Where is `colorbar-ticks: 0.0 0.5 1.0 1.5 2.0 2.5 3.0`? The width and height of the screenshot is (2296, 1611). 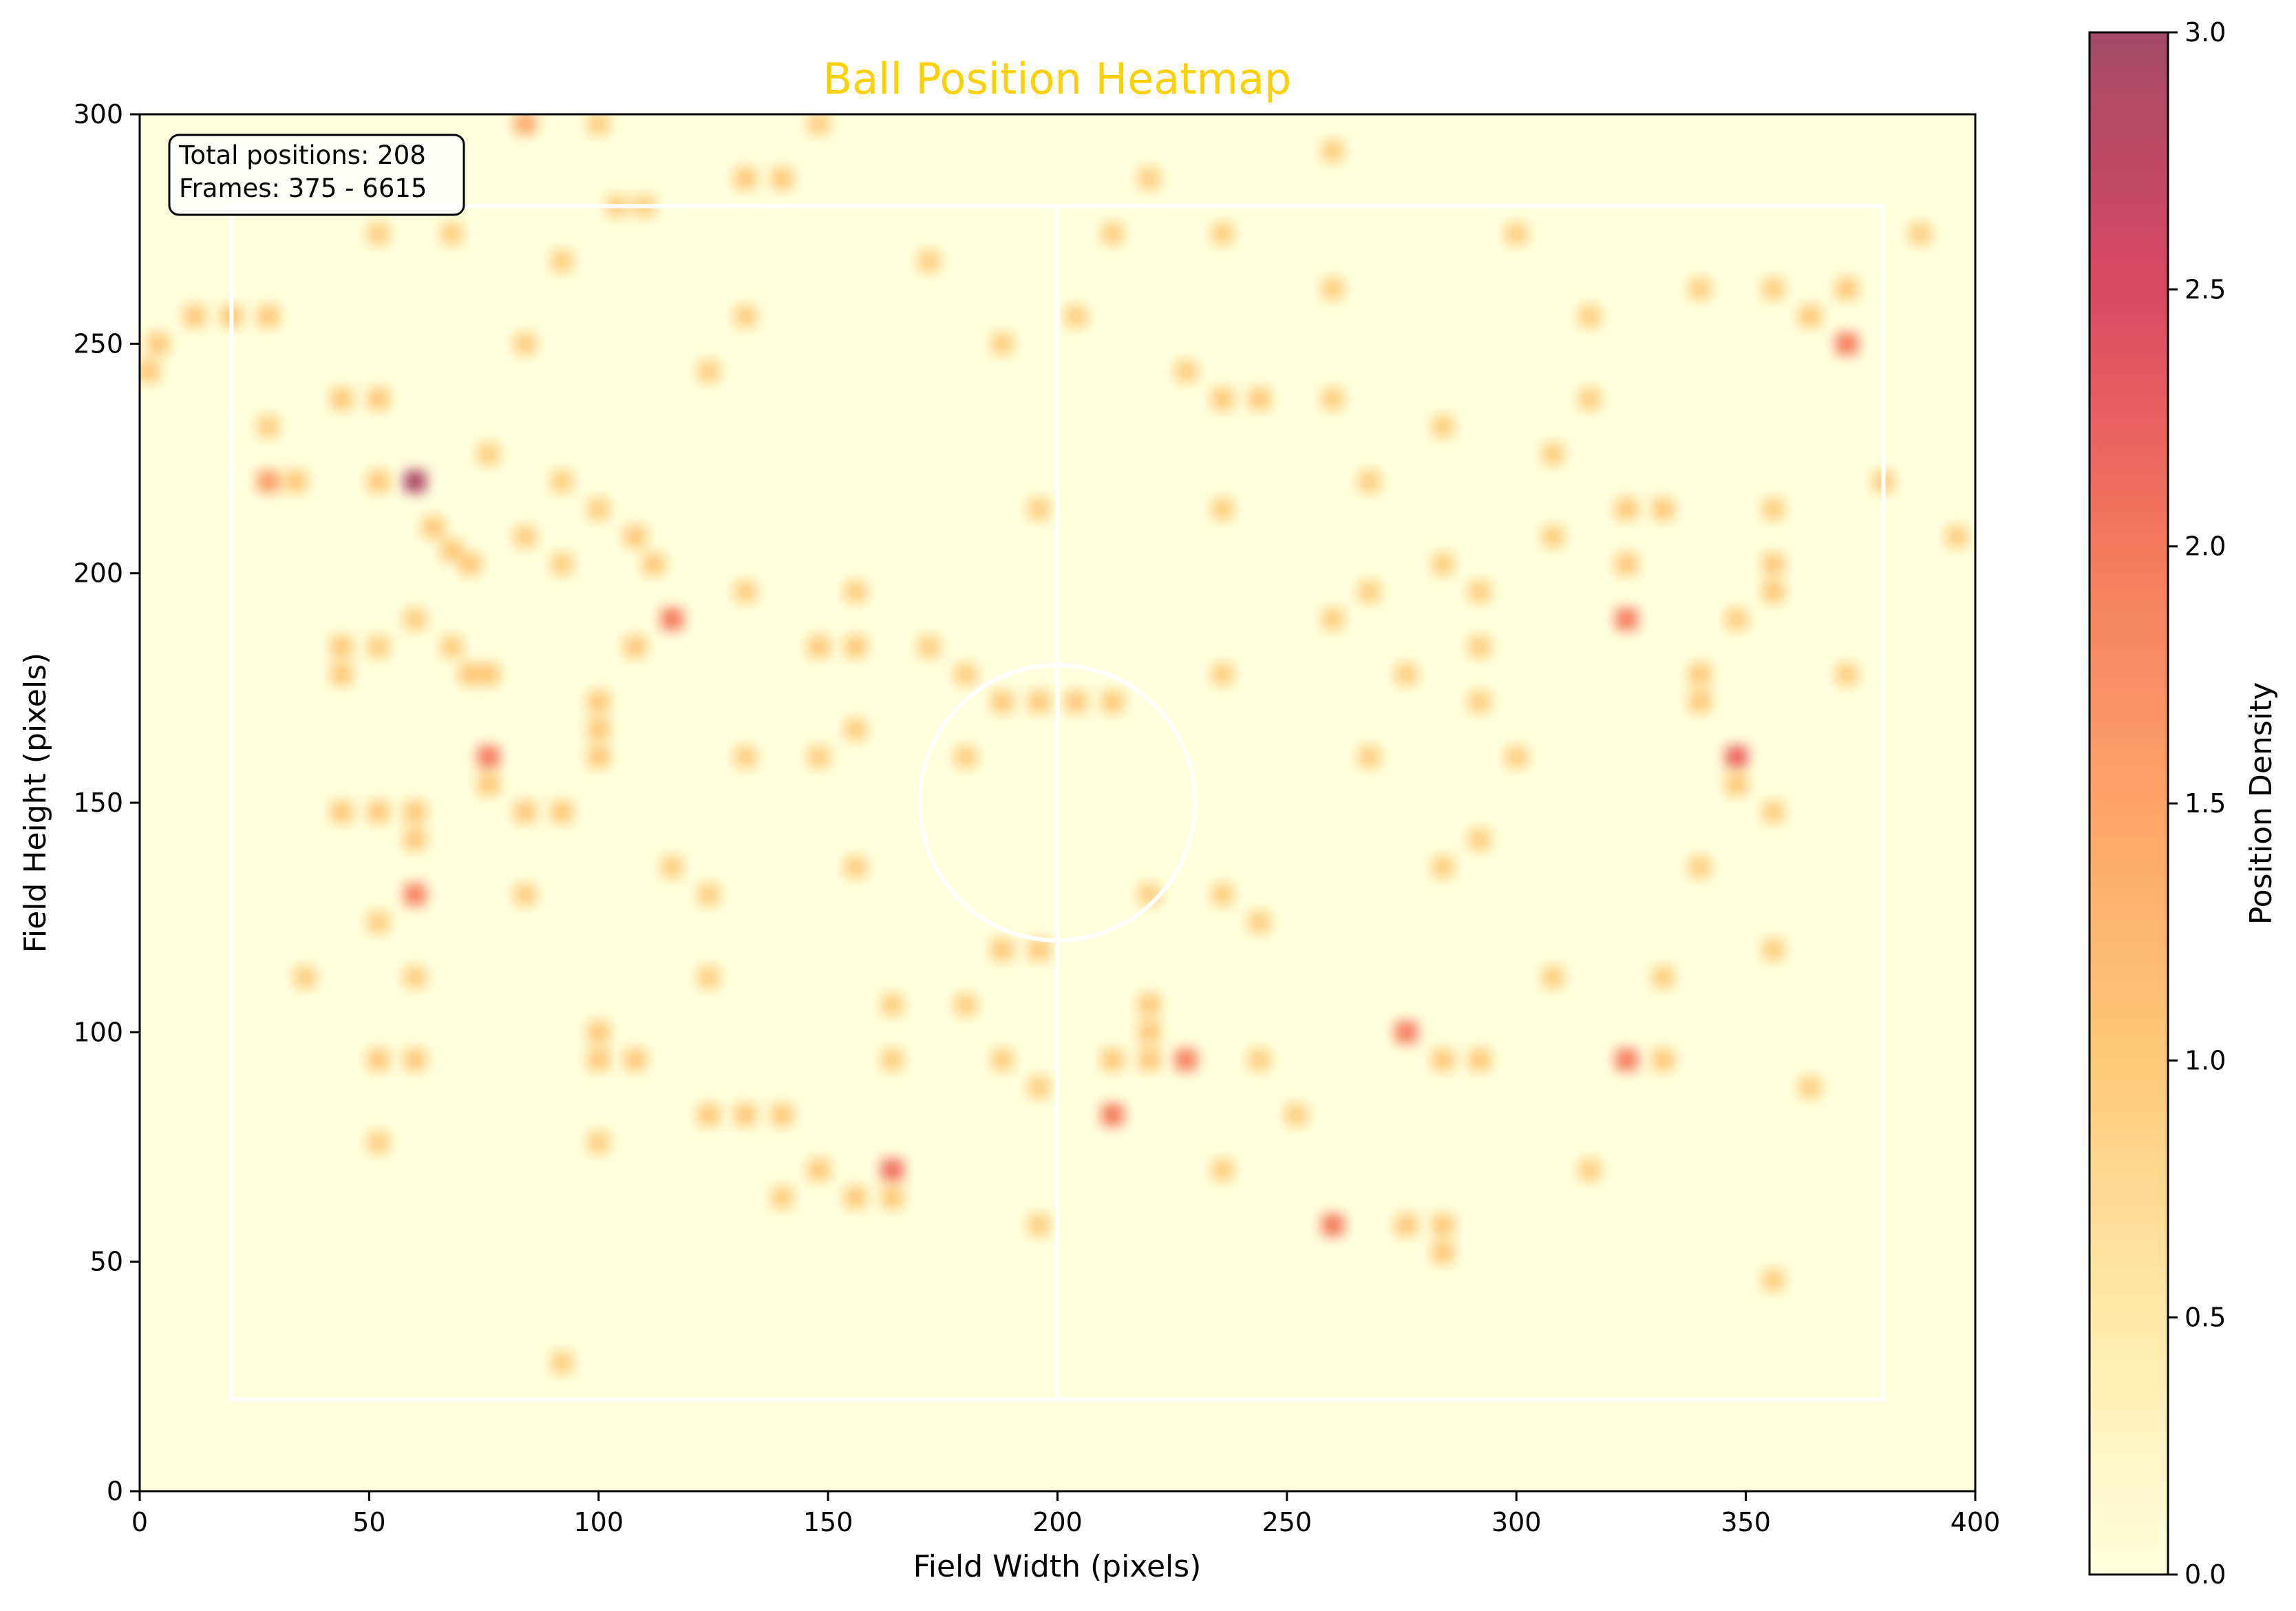
colorbar-ticks: 0.0 0.5 1.0 1.5 2.0 2.5 3.0 is located at coordinates (2197, 803).